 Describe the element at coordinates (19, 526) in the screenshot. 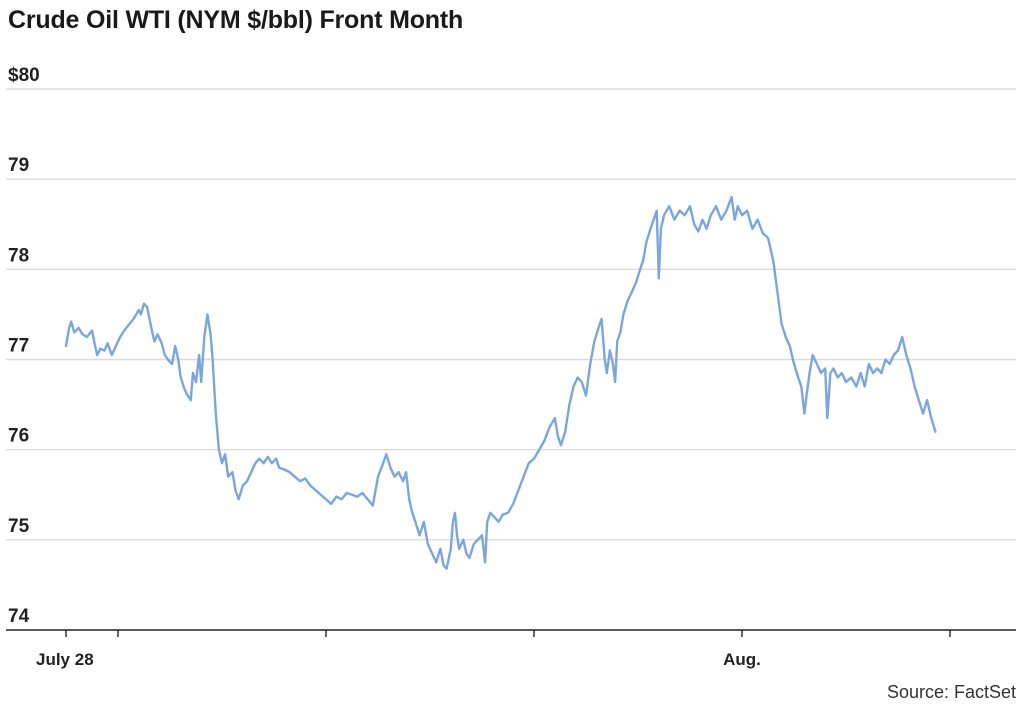

I see `y-tick-label: 75` at that location.